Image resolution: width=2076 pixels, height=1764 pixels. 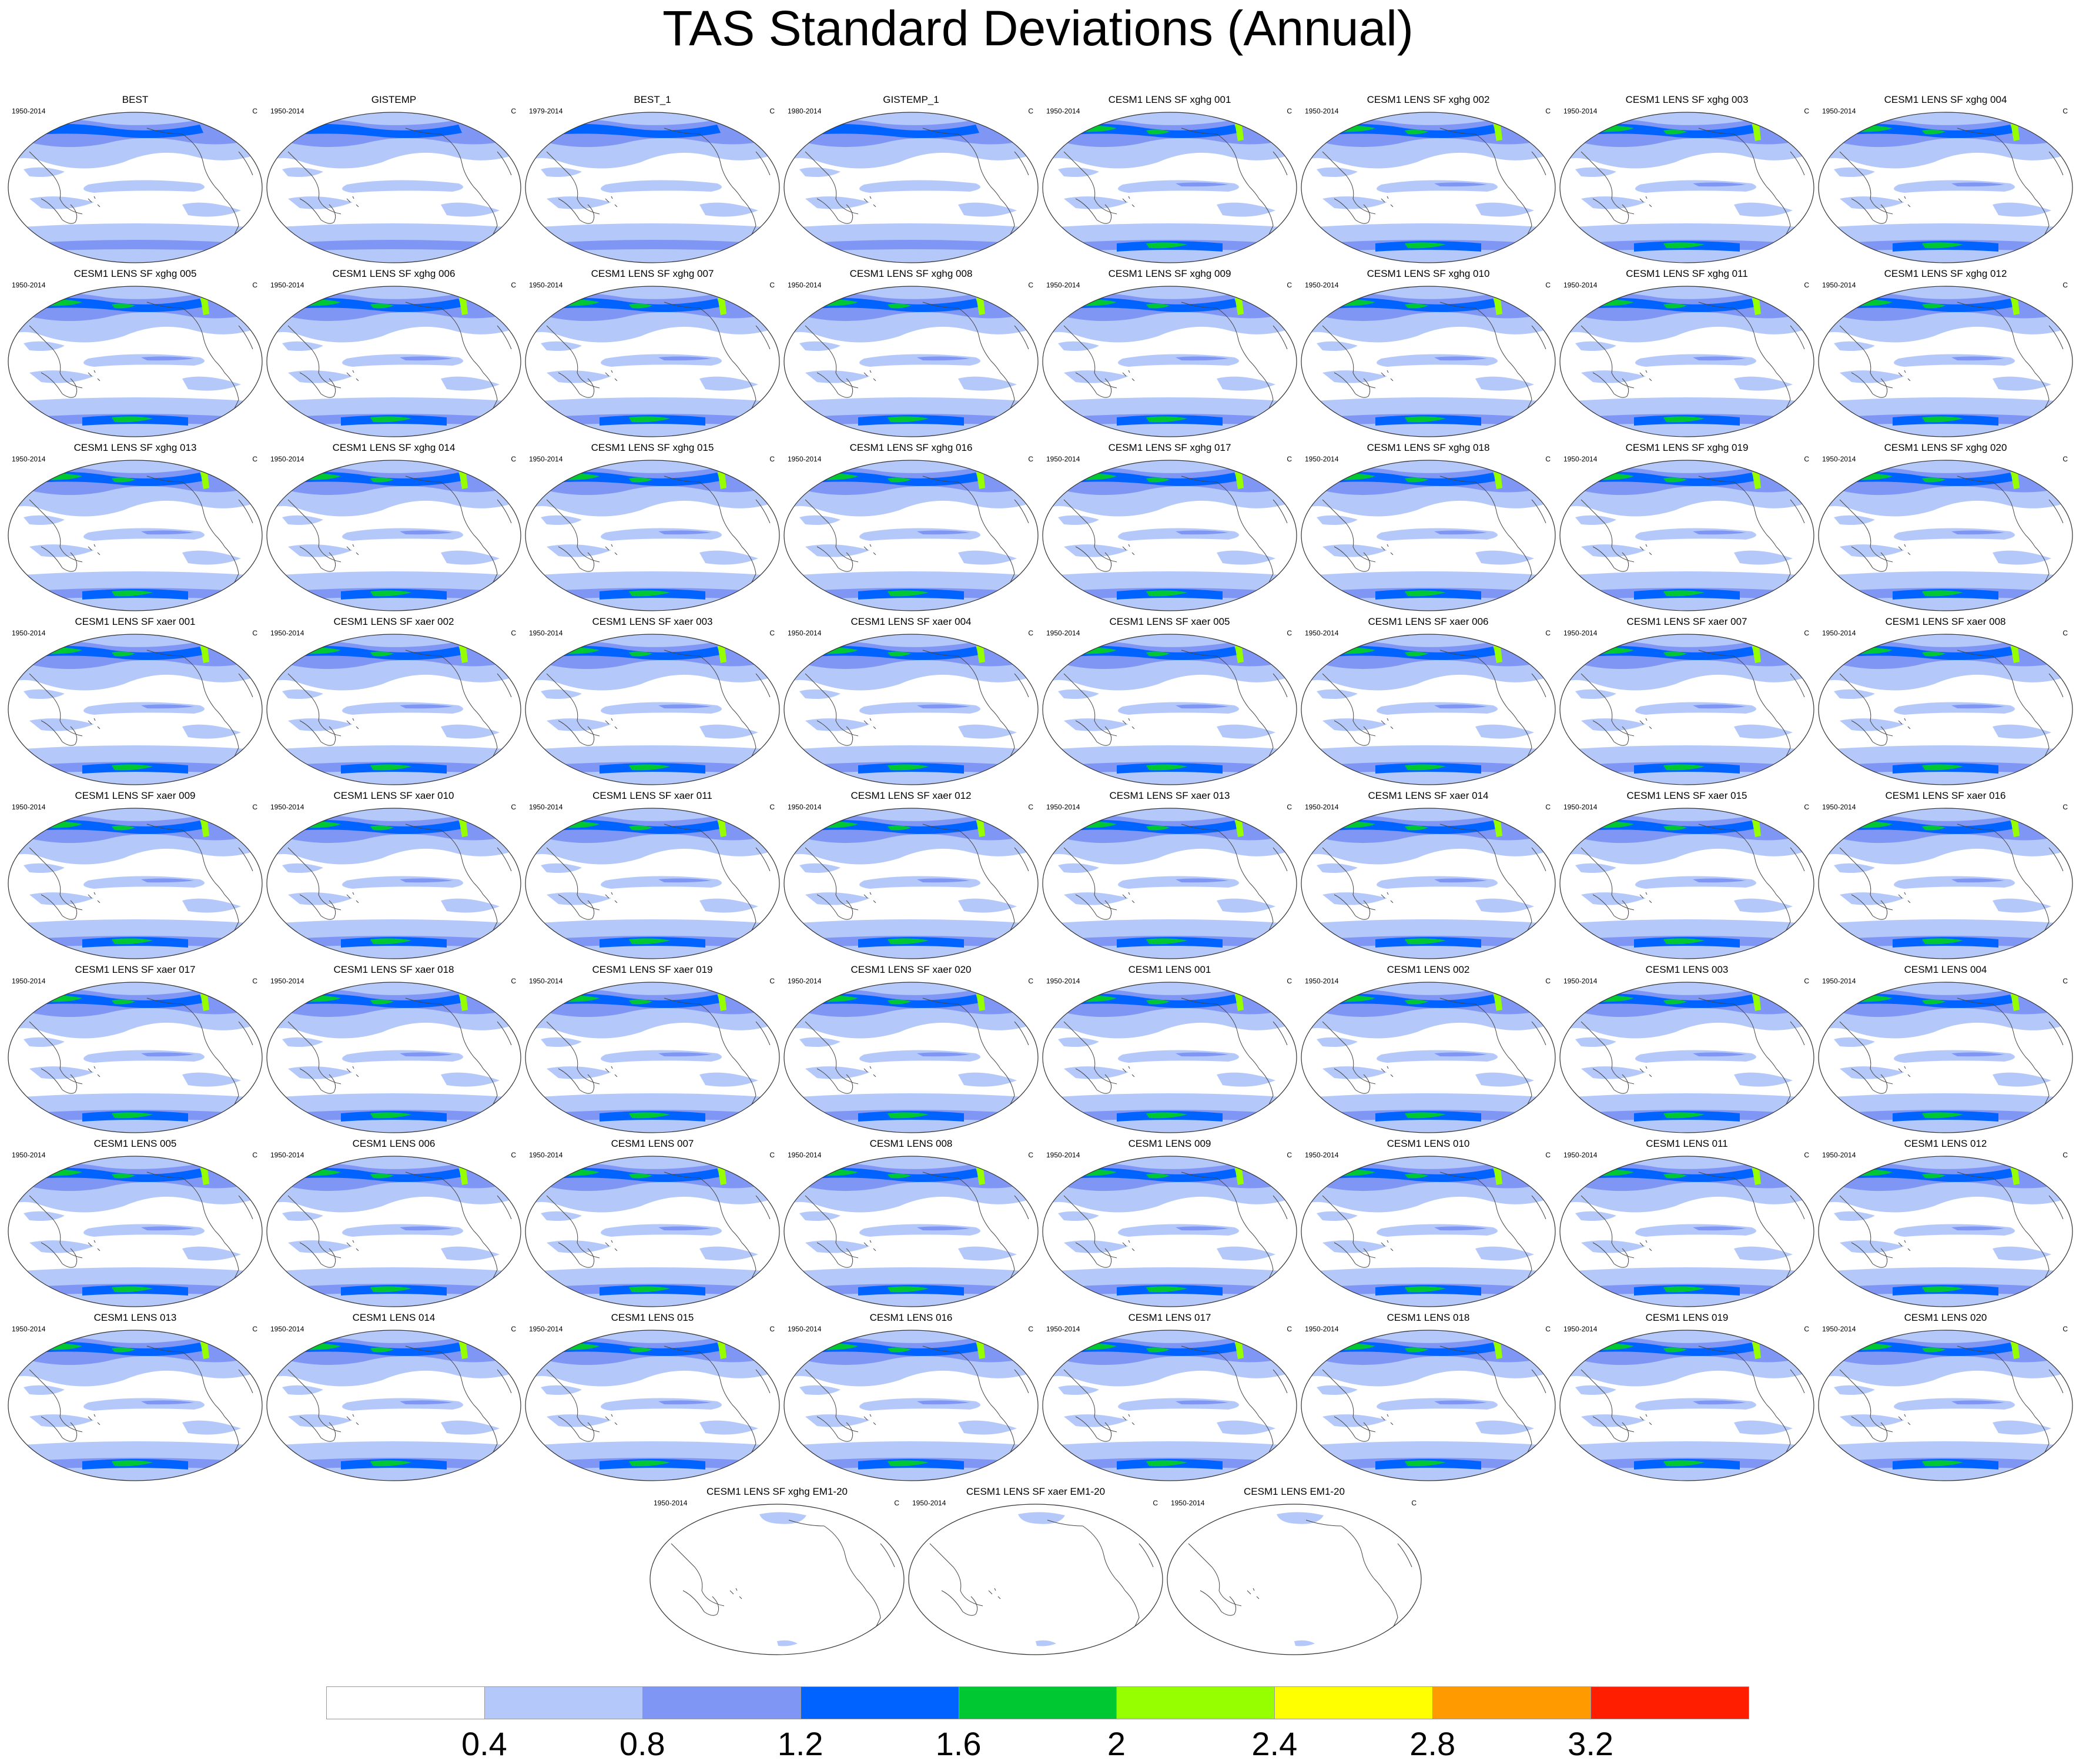 I want to click on map-panel: CESM1 LENS SF xghg 005 1950-2014 C, so click(x=135, y=353).